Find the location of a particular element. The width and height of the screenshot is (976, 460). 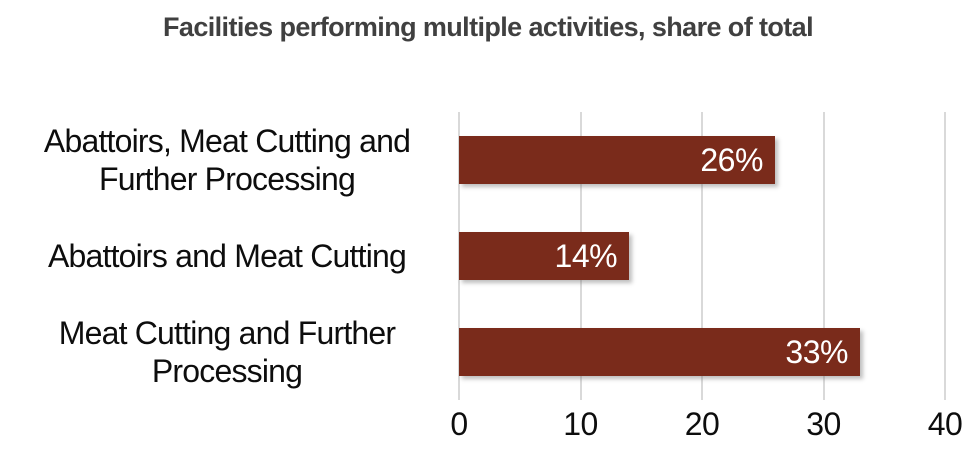

category-label-2: Meat Cutting and Further Processing is located at coordinates (227, 352).